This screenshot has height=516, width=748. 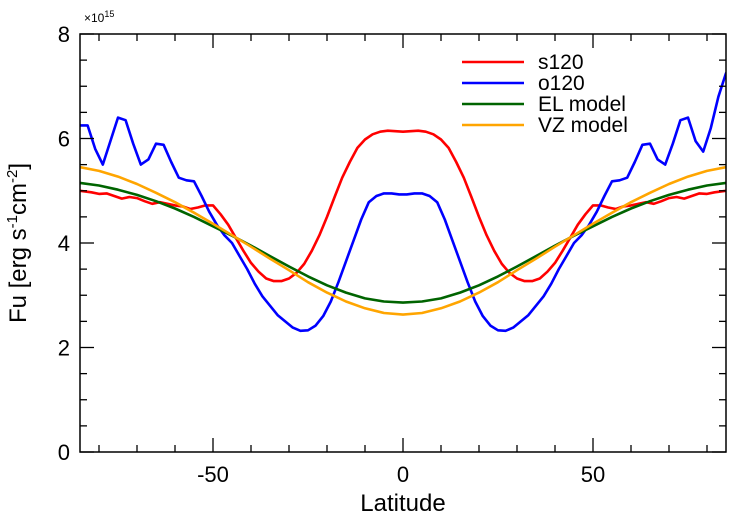 I want to click on x-tick-label: -50, so click(x=213, y=474).